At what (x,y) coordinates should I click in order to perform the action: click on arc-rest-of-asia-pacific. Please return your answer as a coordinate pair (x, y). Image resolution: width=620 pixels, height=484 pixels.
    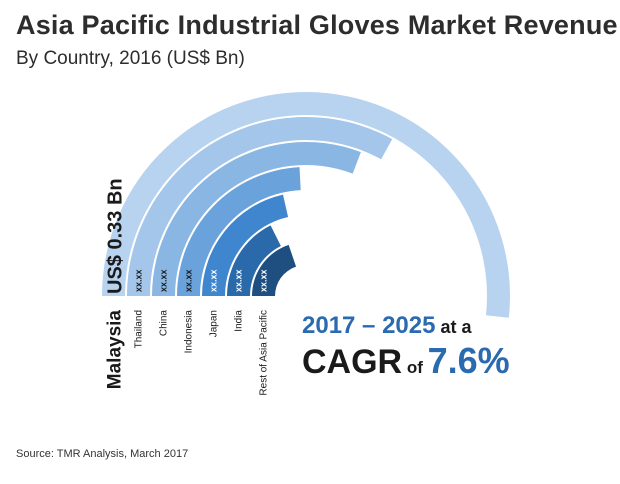
    Looking at the image, I should click on (274, 270).